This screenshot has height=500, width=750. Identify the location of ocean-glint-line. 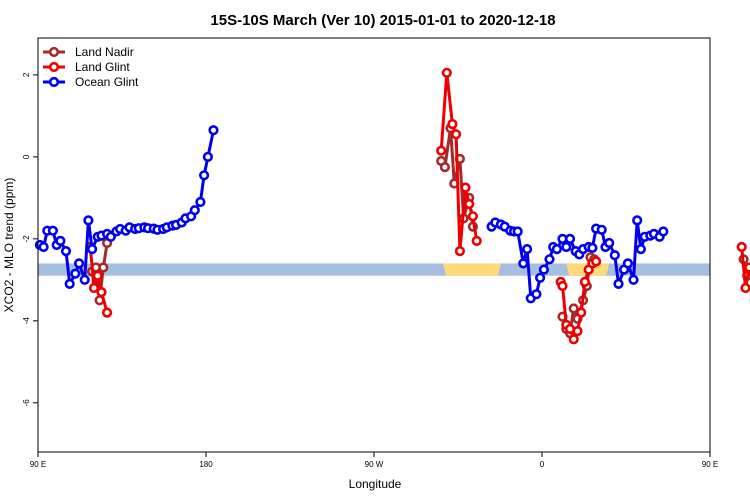
(127, 207).